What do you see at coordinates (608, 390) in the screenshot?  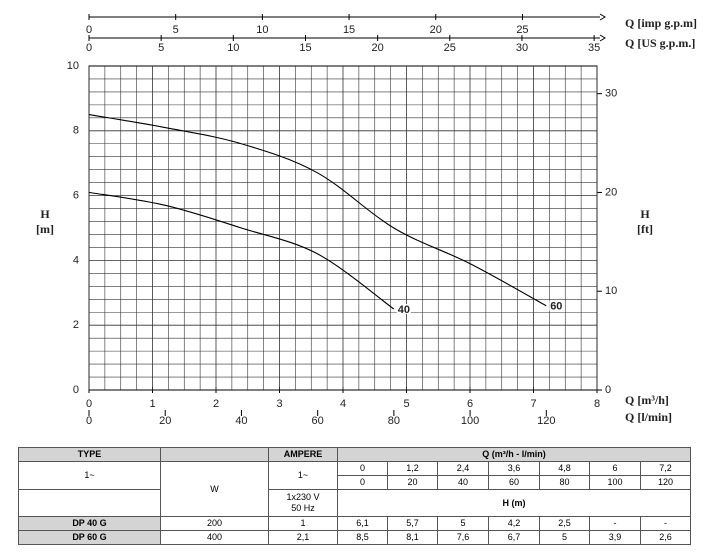 I see `y2-tick-label: 0` at bounding box center [608, 390].